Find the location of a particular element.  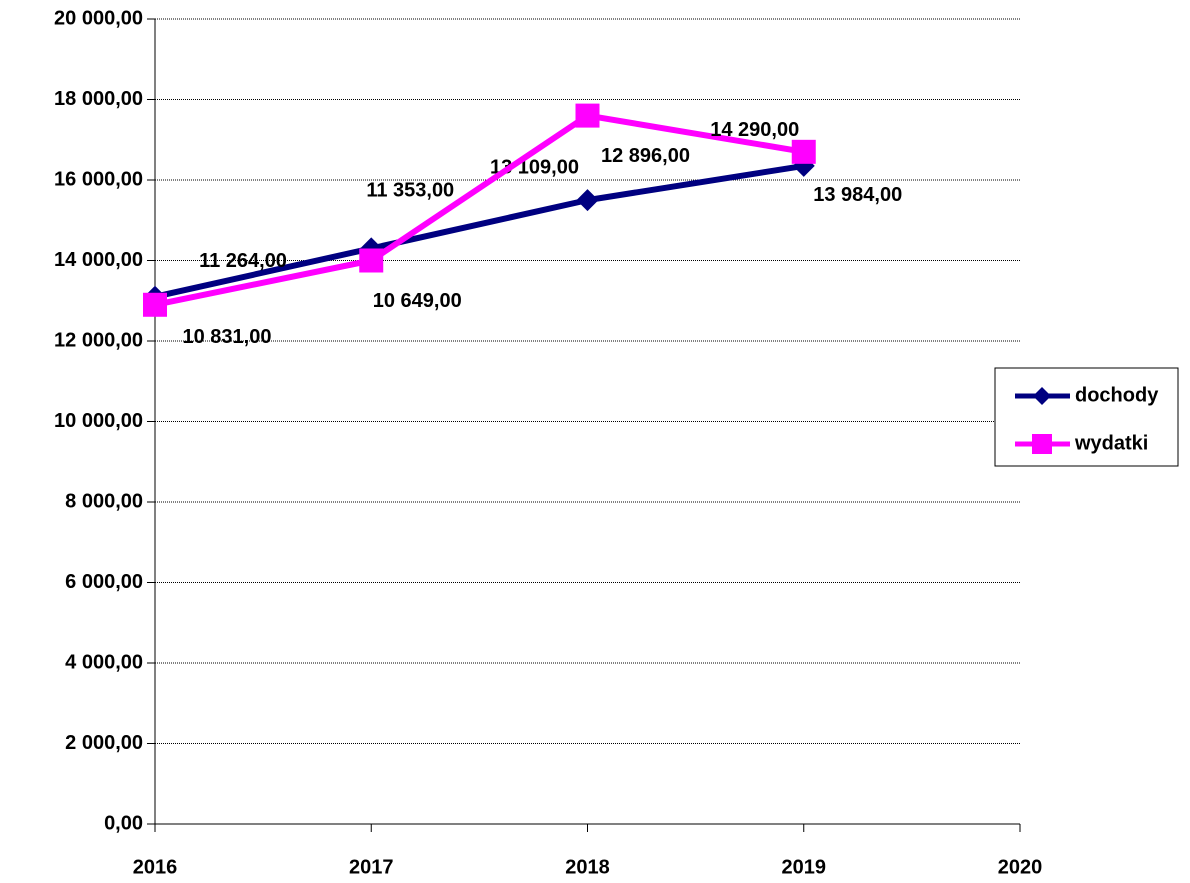

x-tick-label: 2016 is located at coordinates (155, 867).